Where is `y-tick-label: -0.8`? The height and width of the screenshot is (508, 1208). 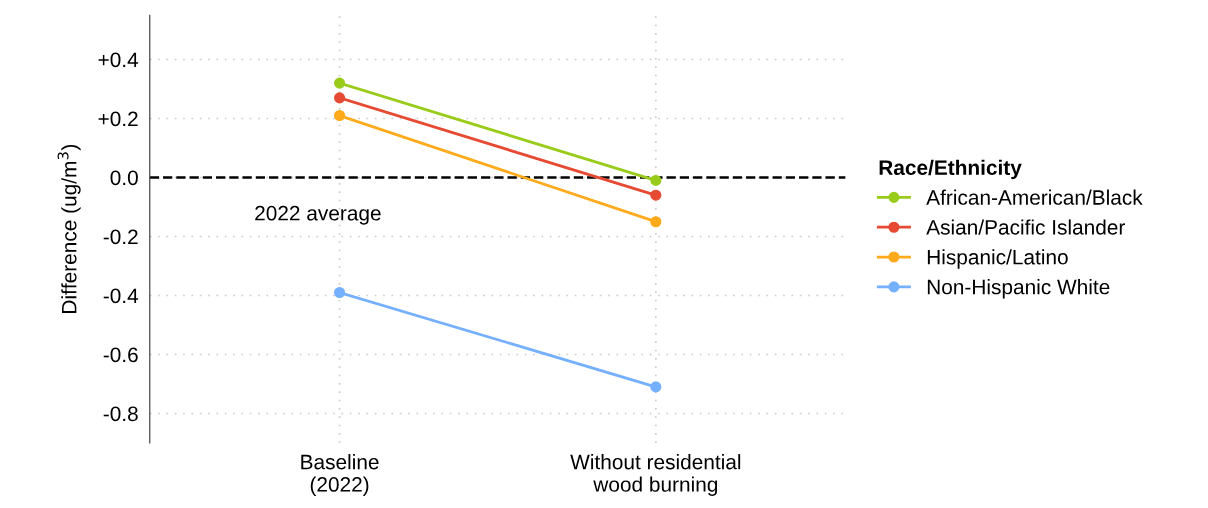 y-tick-label: -0.8 is located at coordinates (120, 414).